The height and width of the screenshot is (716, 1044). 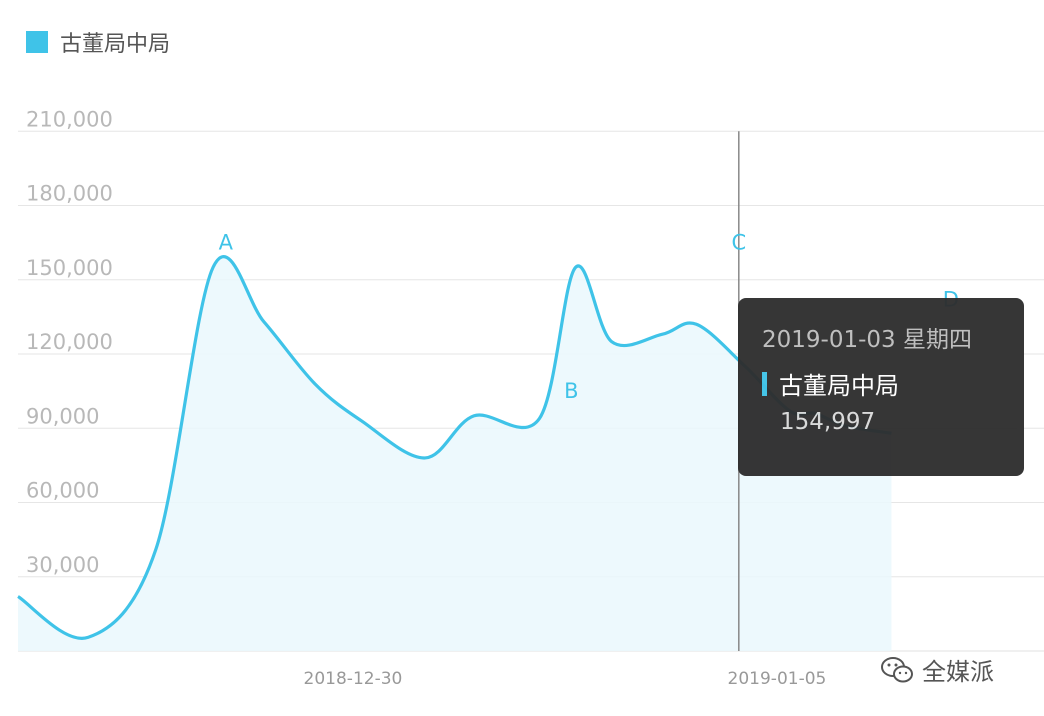 What do you see at coordinates (226, 242) in the screenshot?
I see `annotation-label: A` at bounding box center [226, 242].